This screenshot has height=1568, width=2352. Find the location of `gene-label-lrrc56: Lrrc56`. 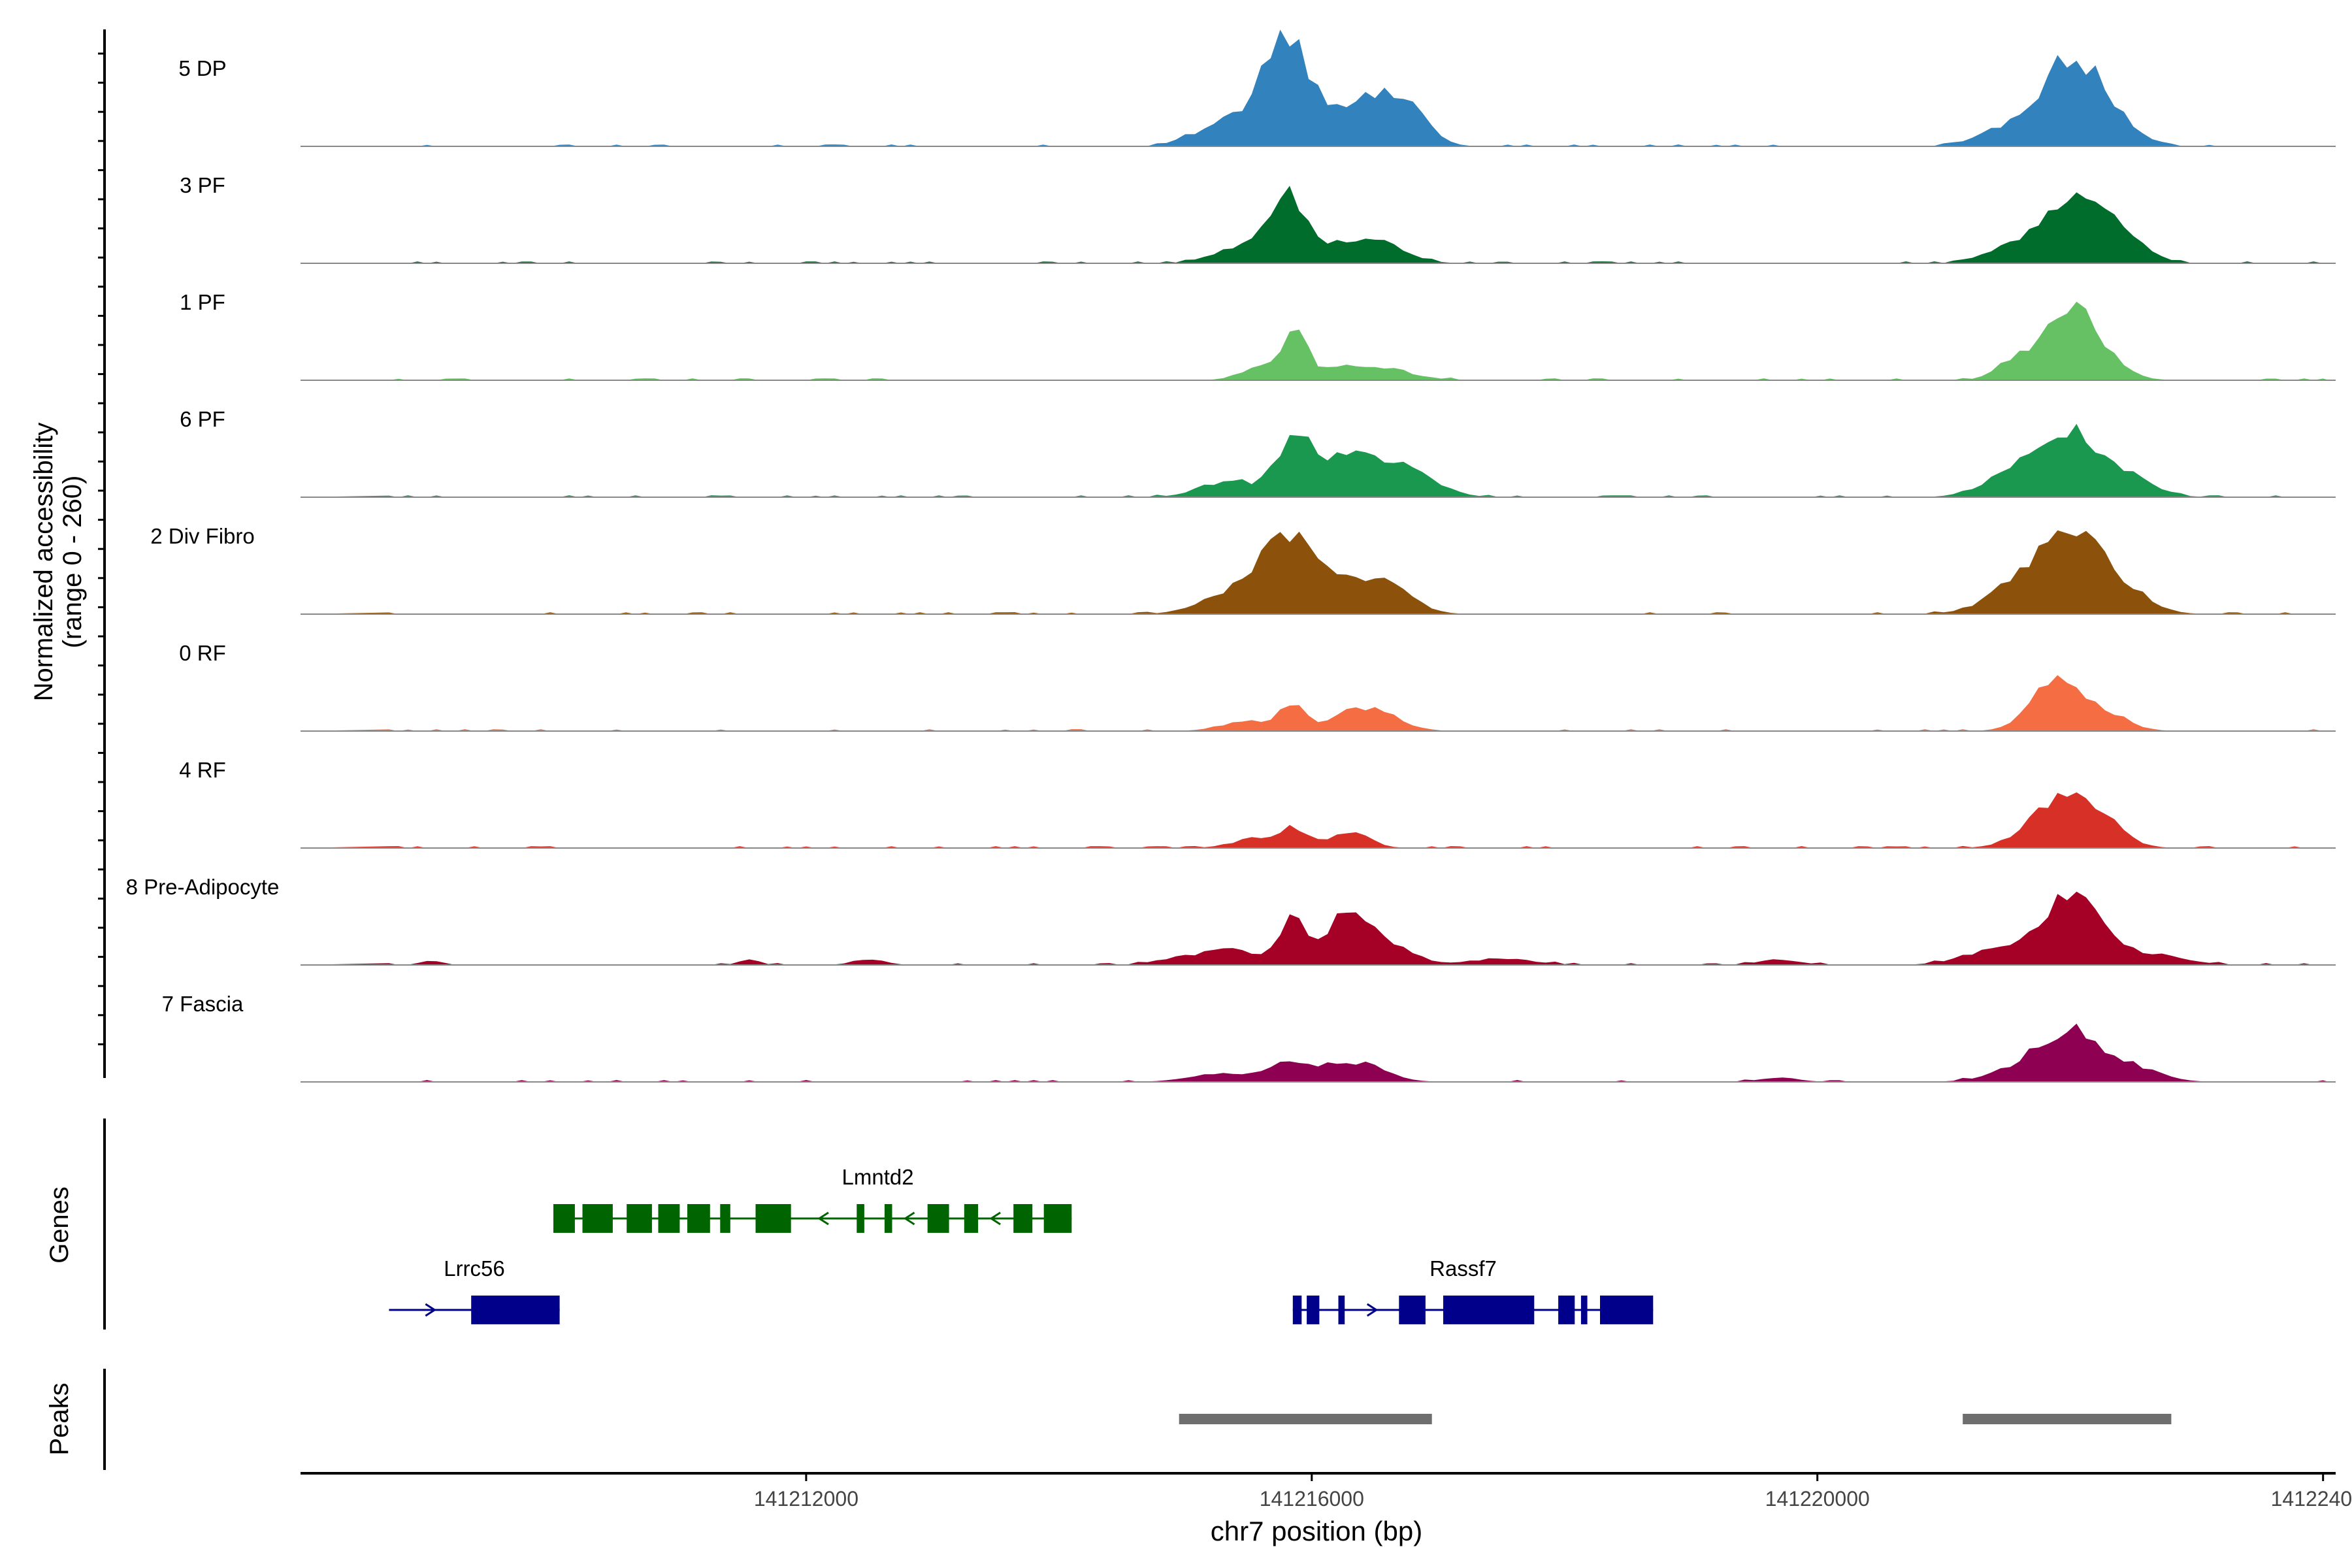

gene-label-lrrc56: Lrrc56 is located at coordinates (474, 1268).